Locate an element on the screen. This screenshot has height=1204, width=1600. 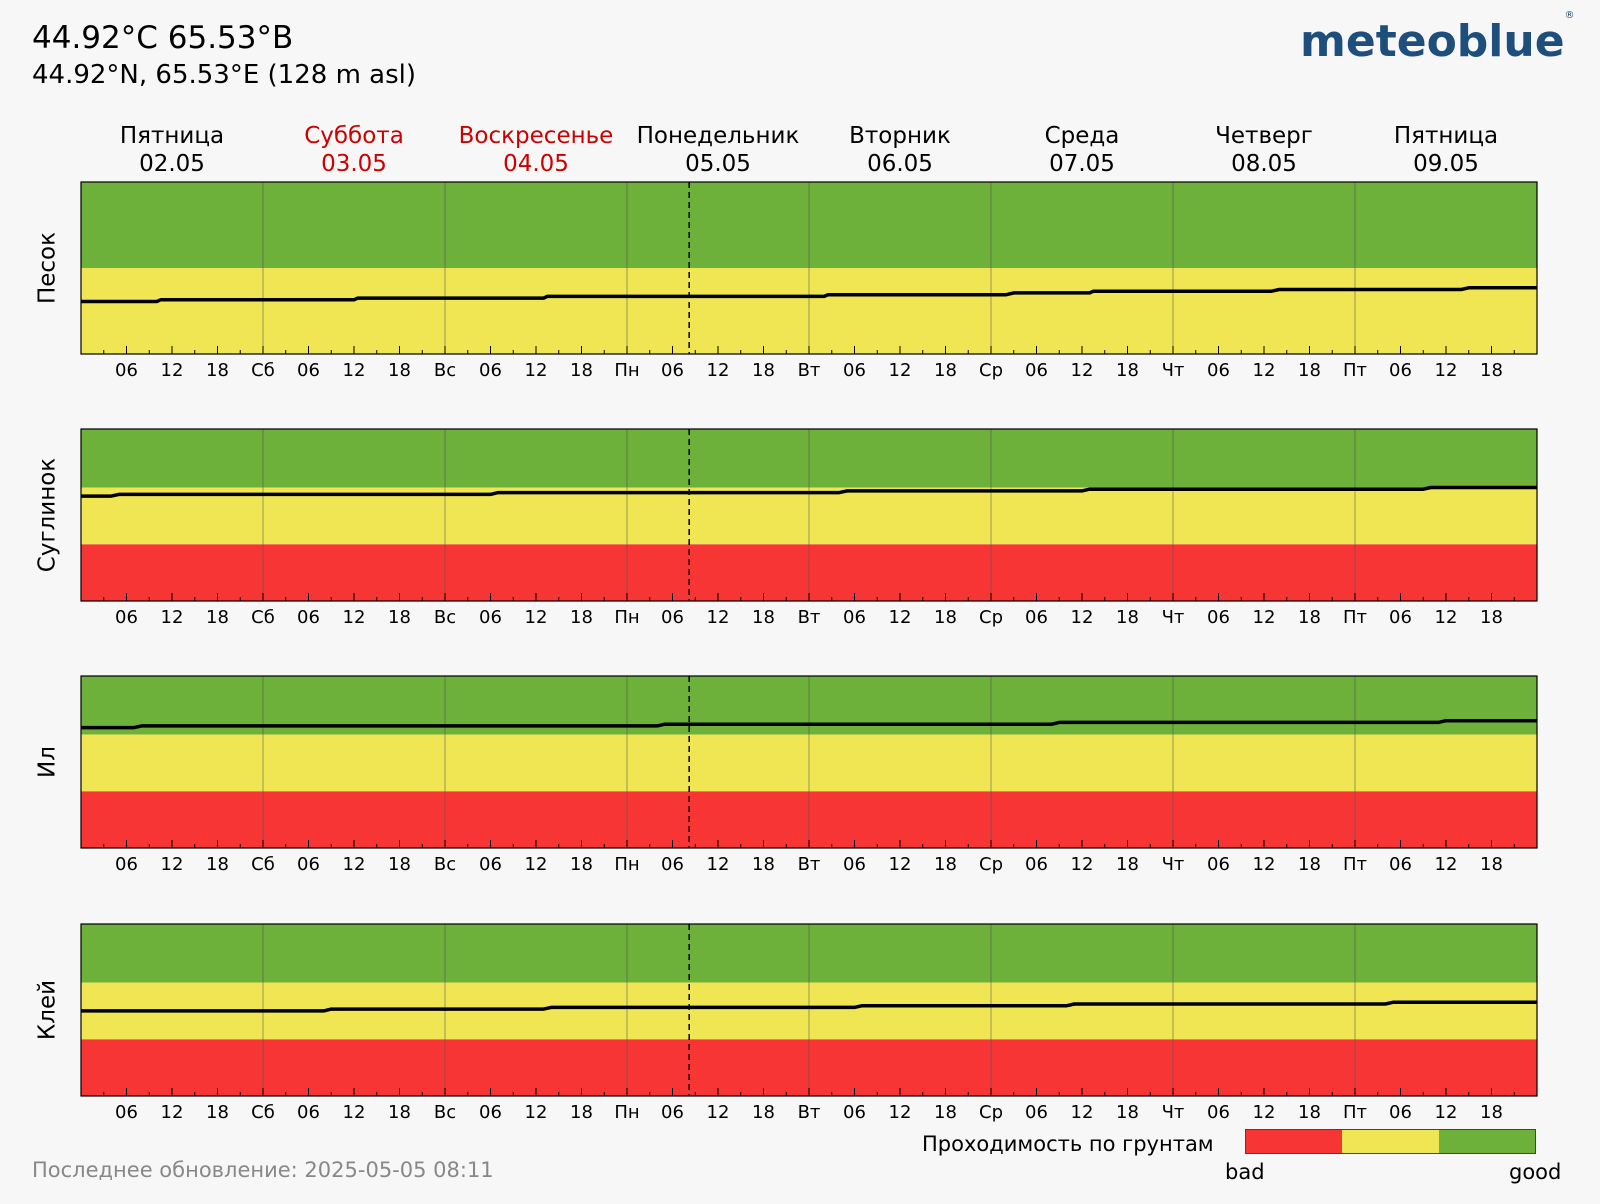
day-date-label: 05.05 is located at coordinates (718, 164).